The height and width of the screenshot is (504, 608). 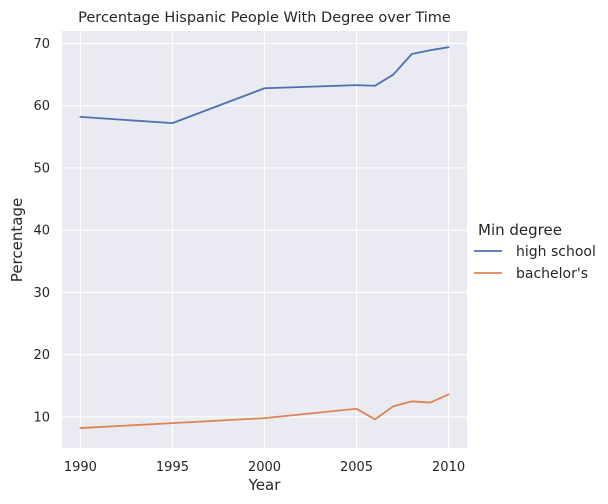 I want to click on x-axis-ticks: 1990 1995 2000 2005 2010, so click(x=264, y=467).